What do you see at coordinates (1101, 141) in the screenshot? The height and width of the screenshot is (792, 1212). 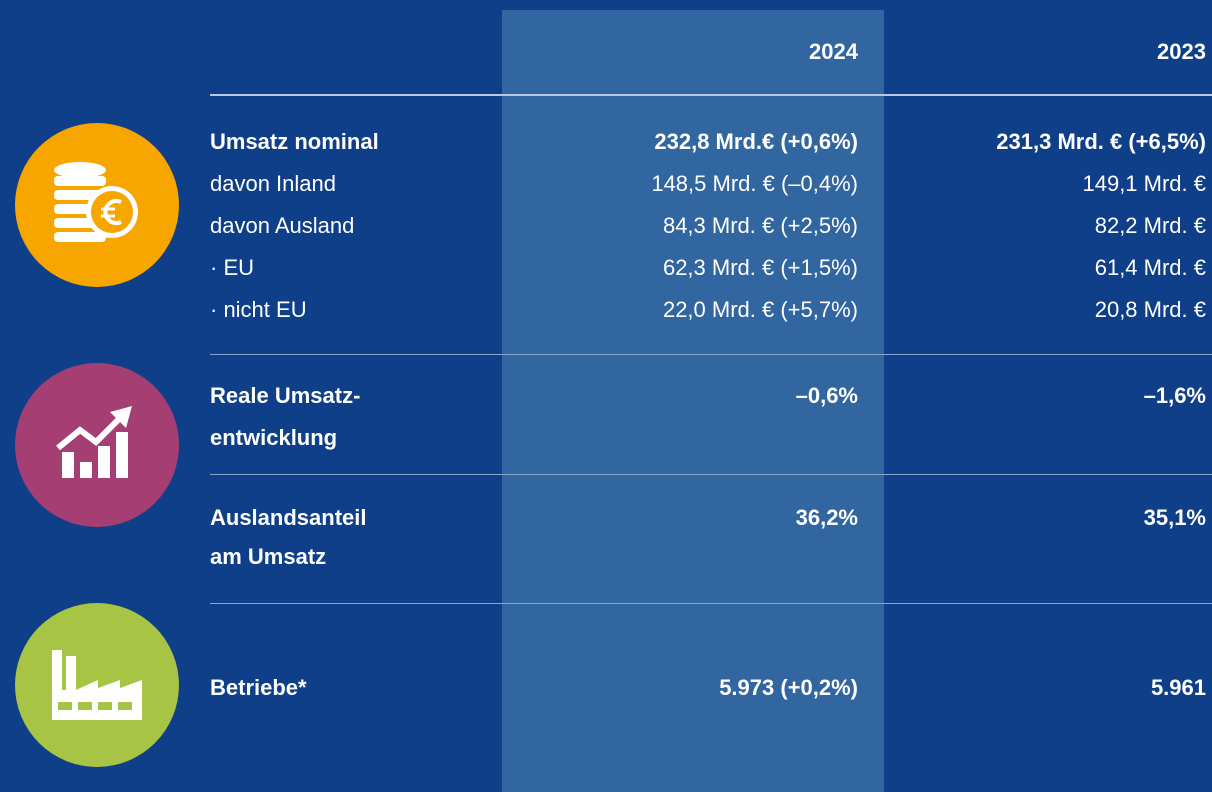 I see `cell-value: 231,3 Mrd. € (+6,5%)` at bounding box center [1101, 141].